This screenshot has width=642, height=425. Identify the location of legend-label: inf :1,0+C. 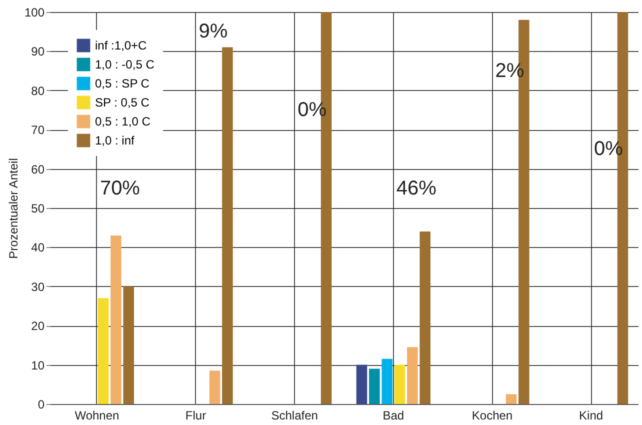
(121, 45).